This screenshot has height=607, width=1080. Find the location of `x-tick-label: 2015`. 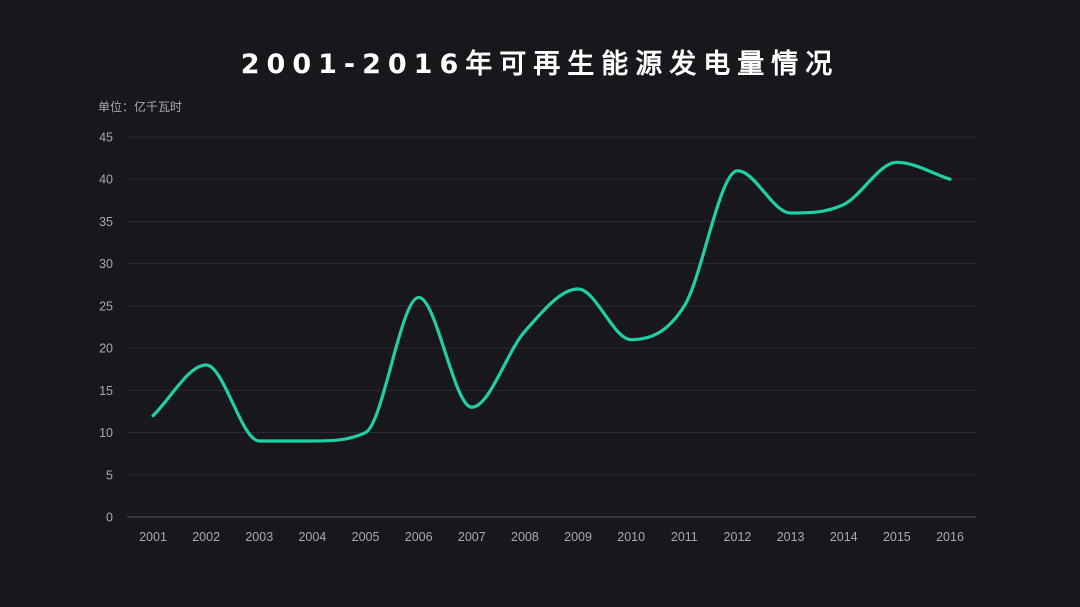

x-tick-label: 2015 is located at coordinates (897, 537).